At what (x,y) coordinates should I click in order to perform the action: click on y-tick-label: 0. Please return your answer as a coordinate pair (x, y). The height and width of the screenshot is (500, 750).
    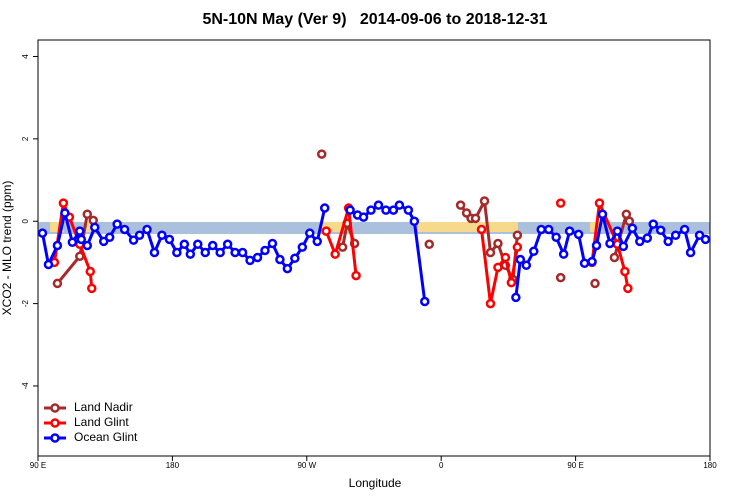
    Looking at the image, I should click on (25, 220).